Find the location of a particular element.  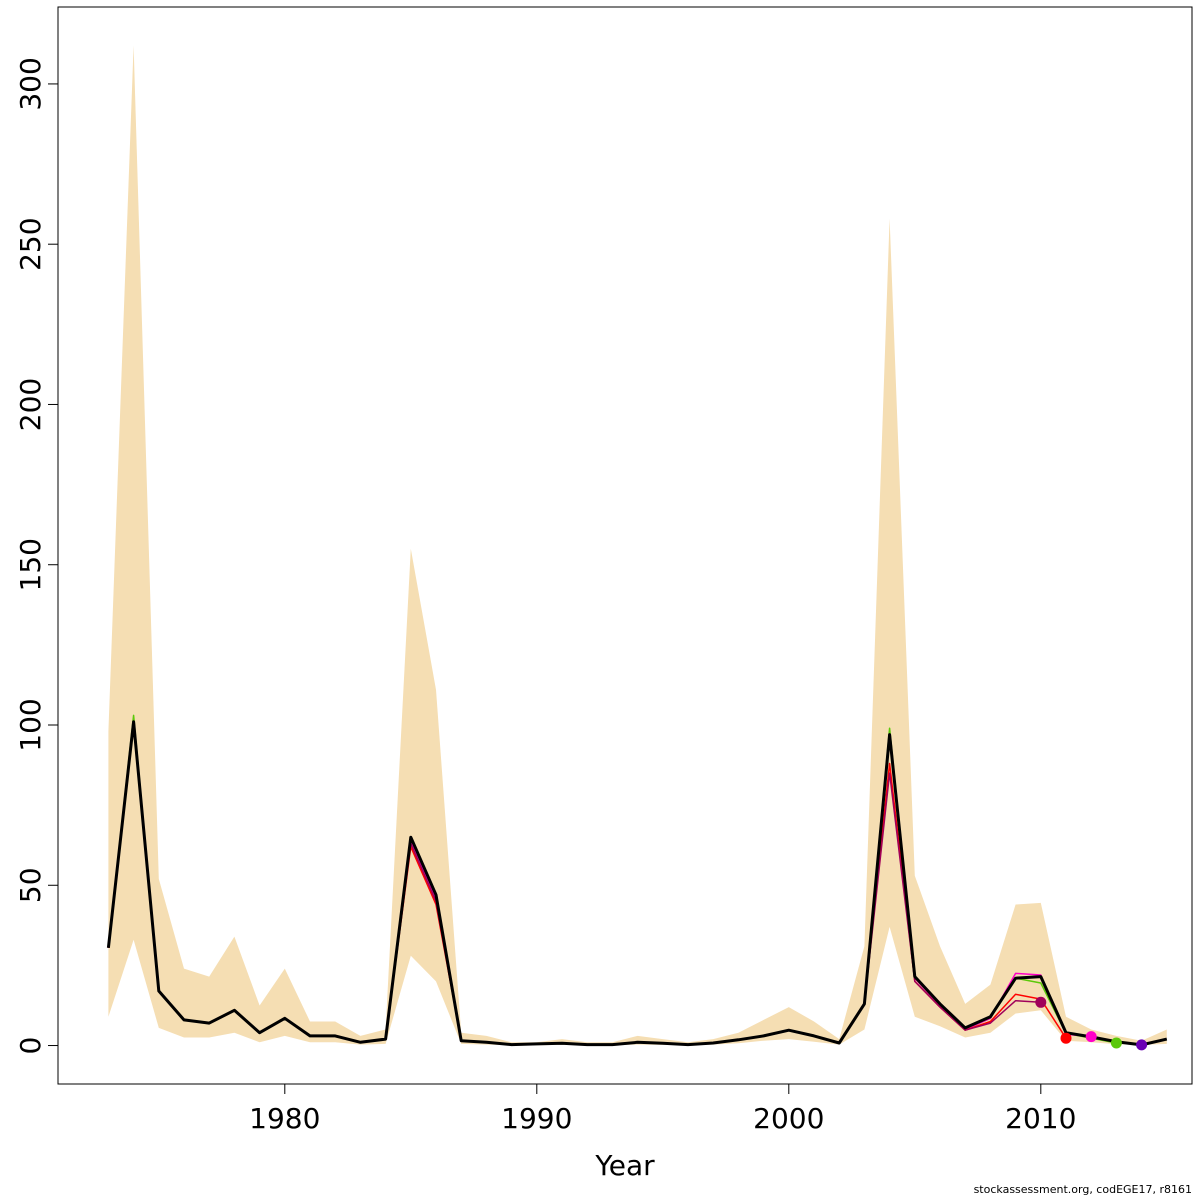

end-points is located at coordinates (1091, 1023).